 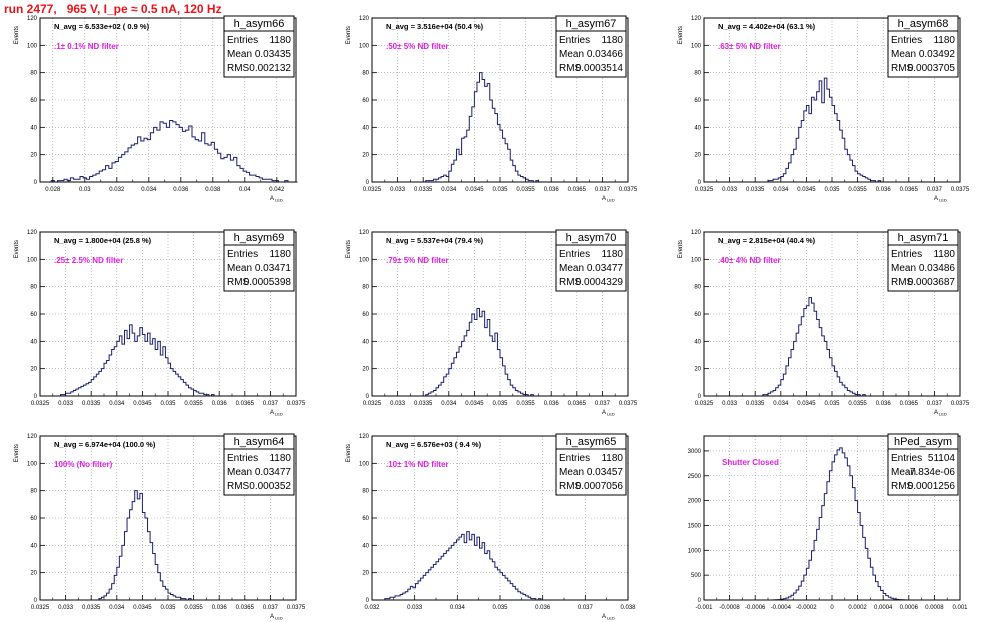 What do you see at coordinates (600, 486) in the screenshot?
I see `stats-value: 0.0007056` at bounding box center [600, 486].